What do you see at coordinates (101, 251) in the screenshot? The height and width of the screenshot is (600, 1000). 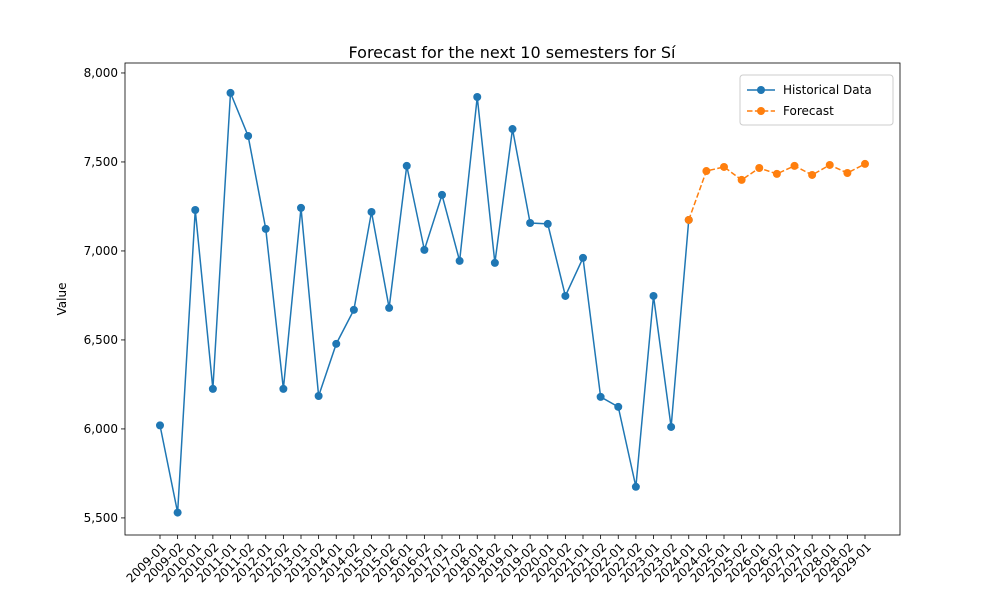 I see `y-tick-label: 7,000` at bounding box center [101, 251].